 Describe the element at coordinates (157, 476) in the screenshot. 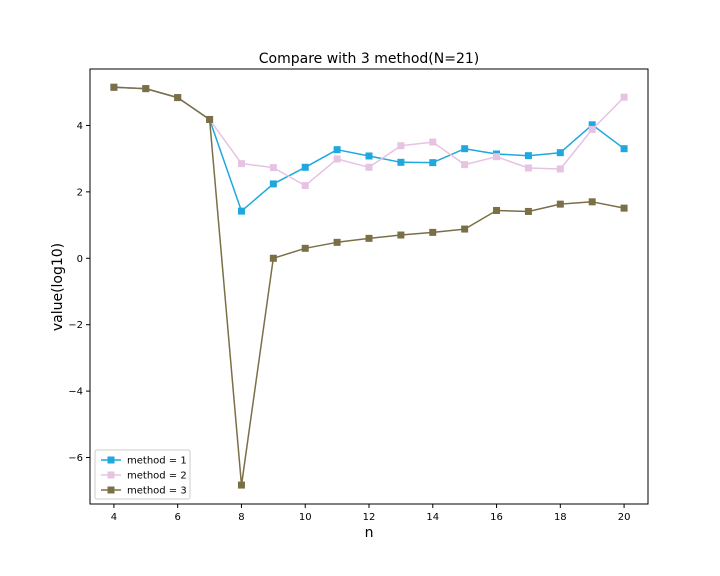

I see `legend-label: method = 2` at that location.